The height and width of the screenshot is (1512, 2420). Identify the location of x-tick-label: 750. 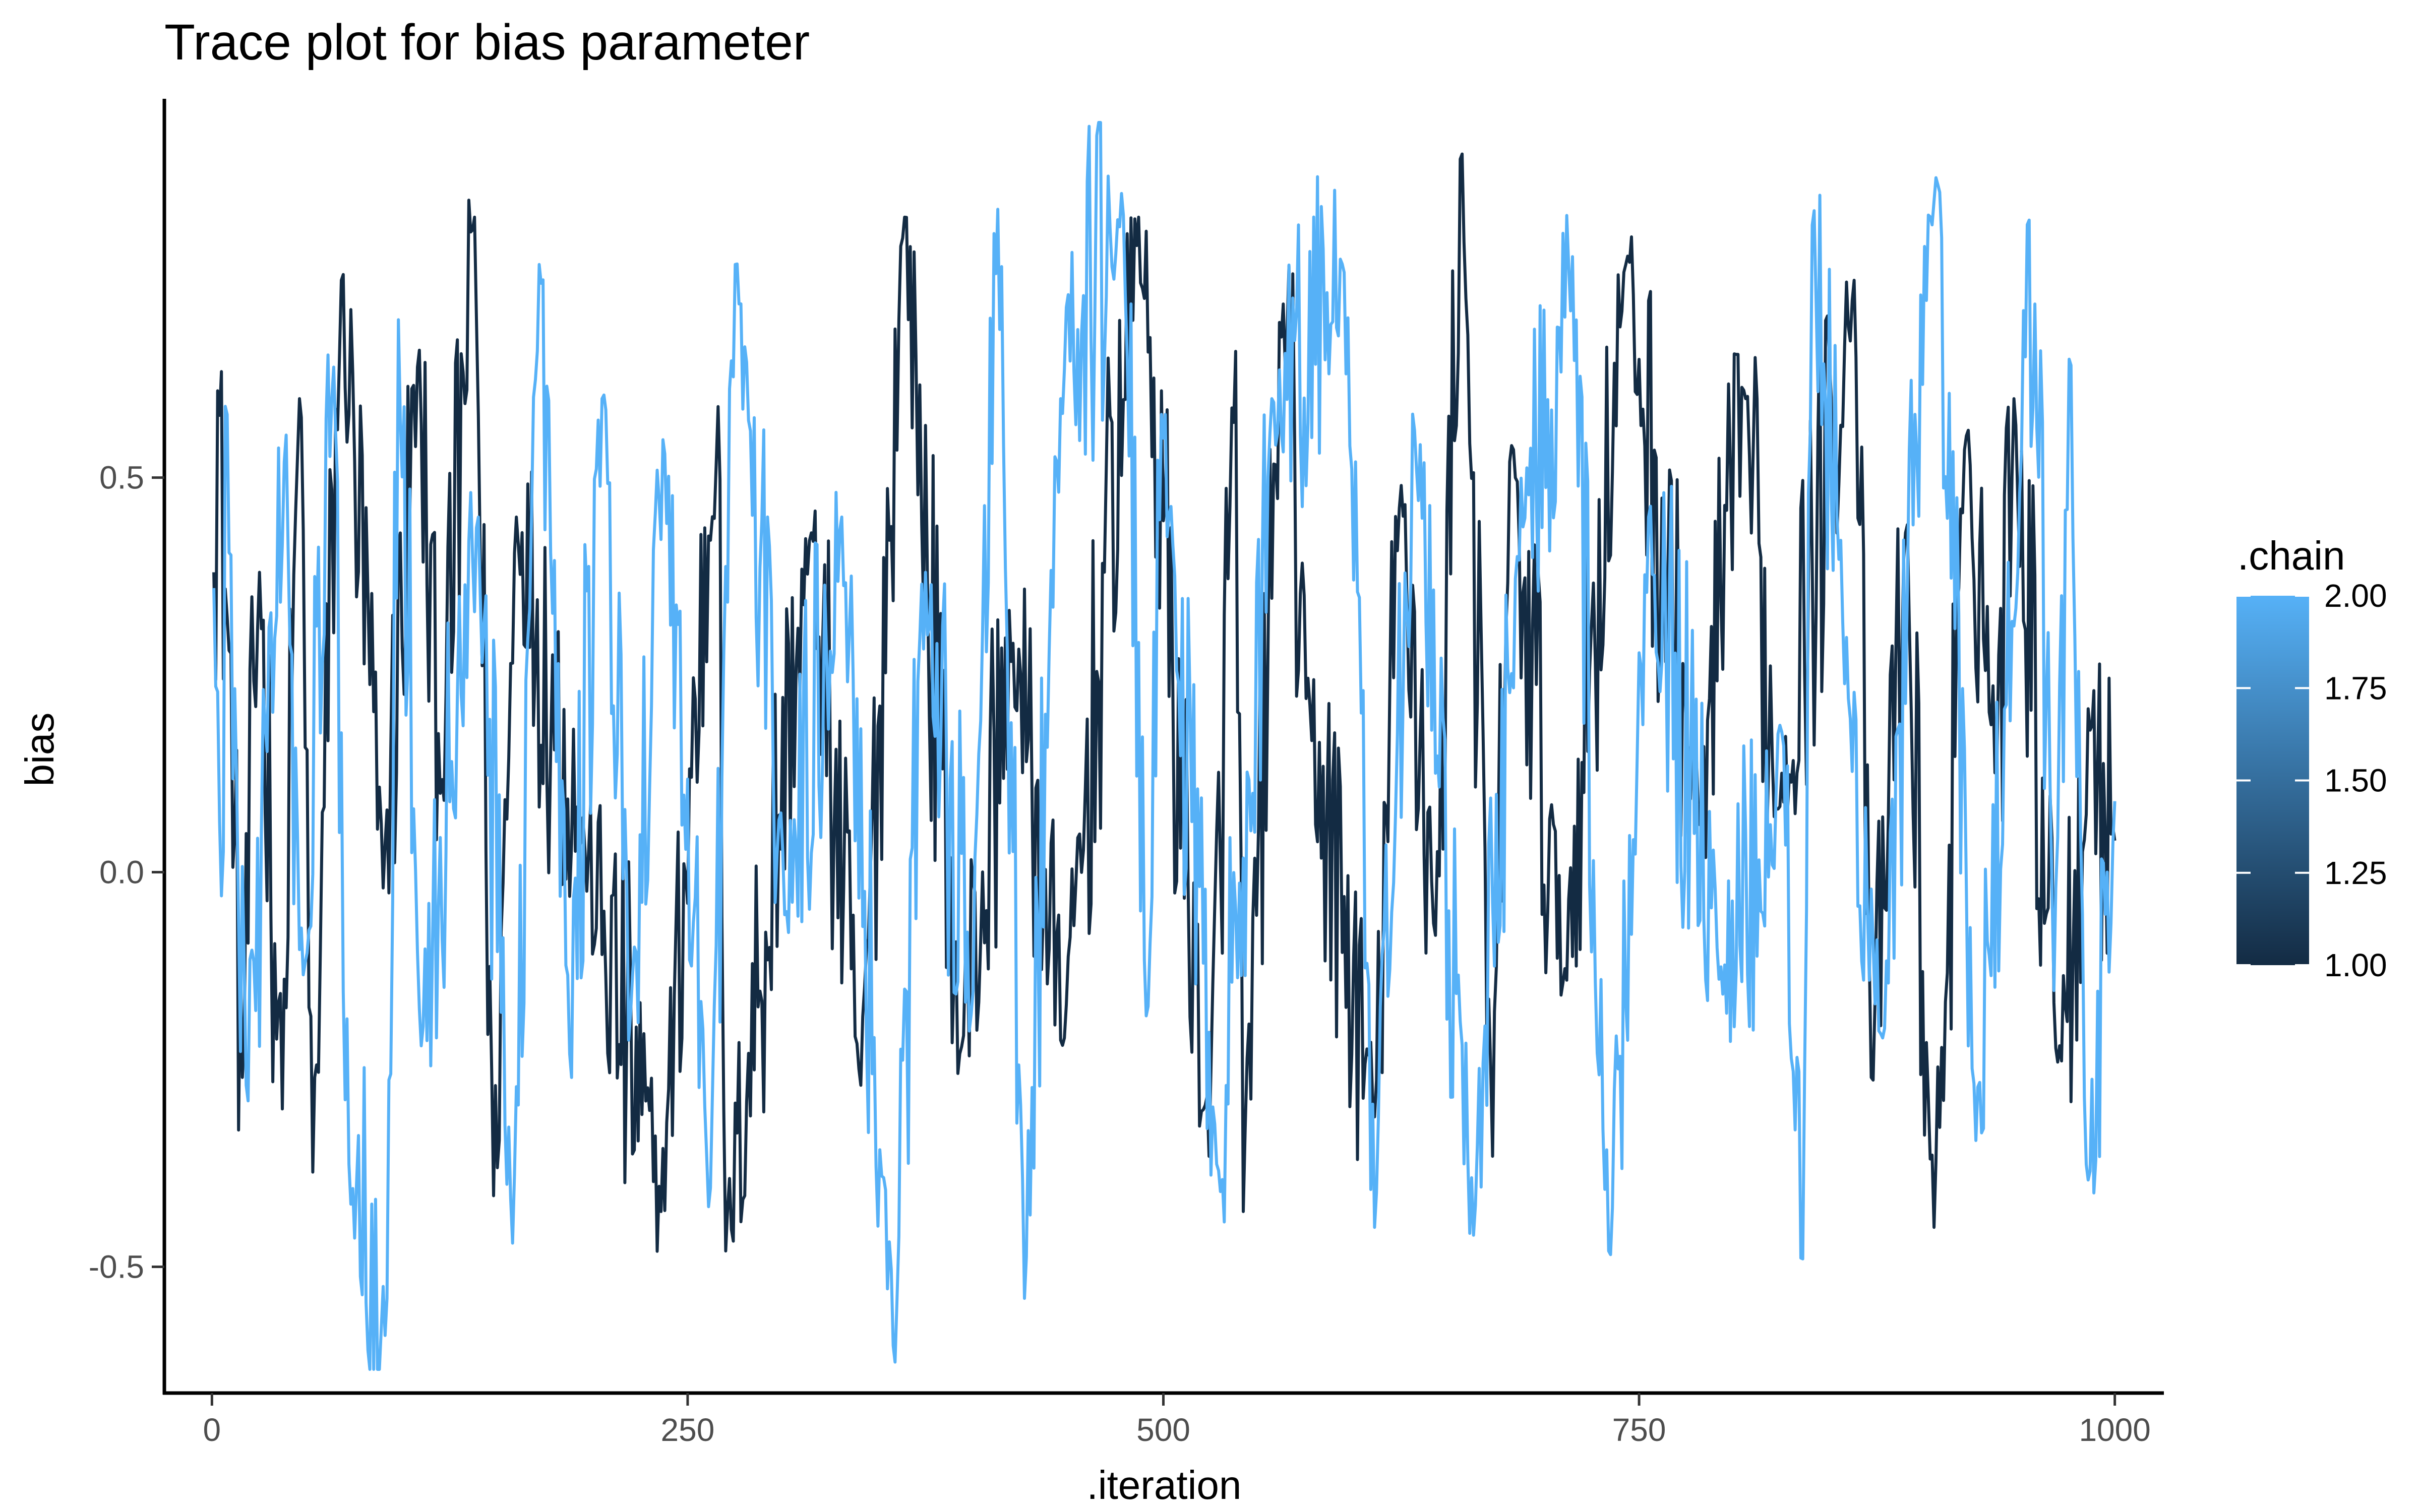
(1639, 1430).